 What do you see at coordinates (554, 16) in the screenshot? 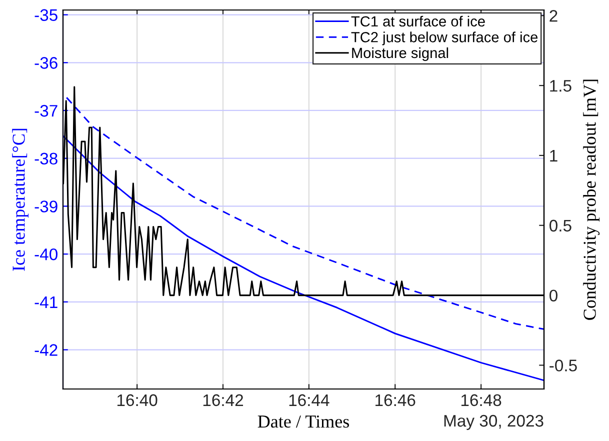
I see `y2-tick-label: 2` at bounding box center [554, 16].